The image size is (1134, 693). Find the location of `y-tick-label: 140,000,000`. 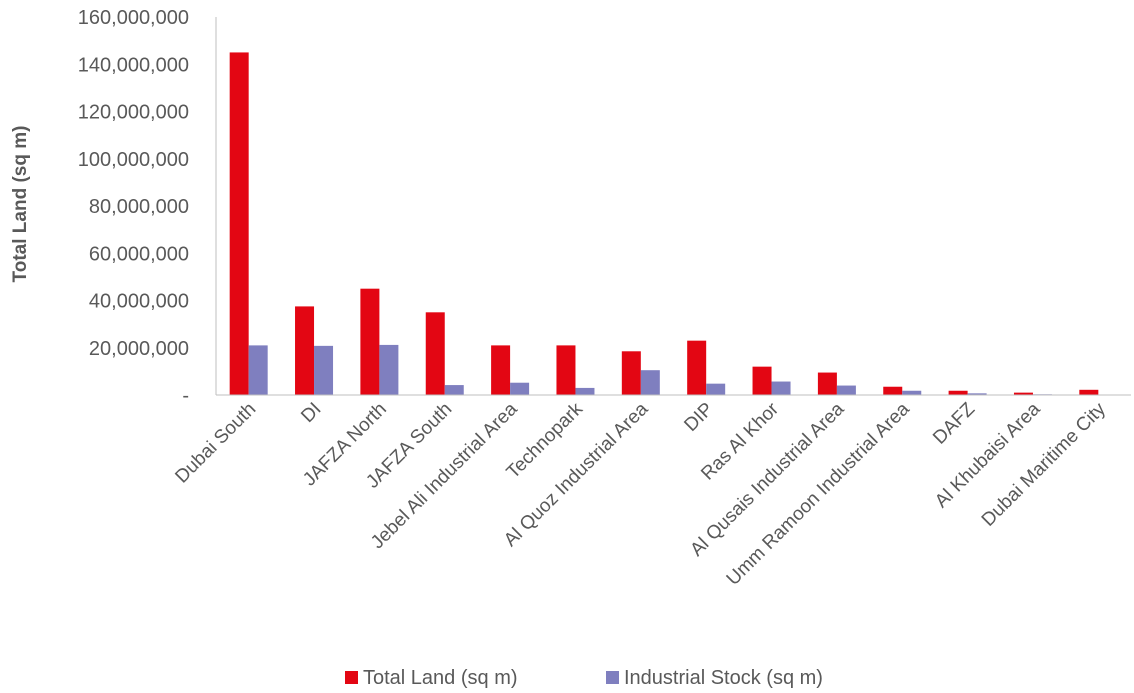

y-tick-label: 140,000,000 is located at coordinates (133, 65).